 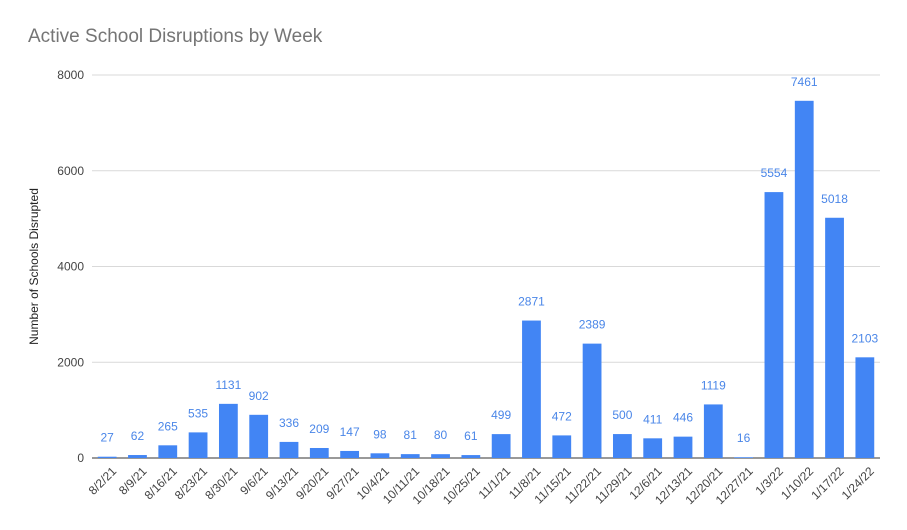 What do you see at coordinates (70, 171) in the screenshot?
I see `y-tick-label: 6000` at bounding box center [70, 171].